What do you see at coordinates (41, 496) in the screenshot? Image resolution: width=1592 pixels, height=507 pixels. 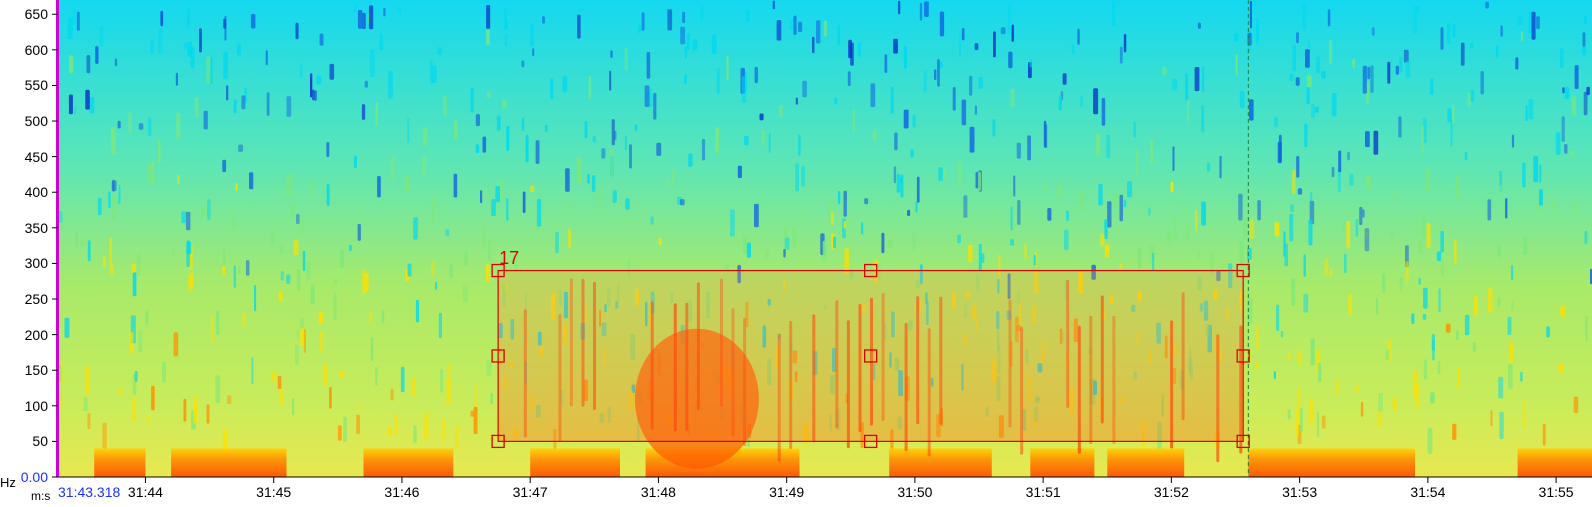 I see `x-axis-unit: m:s` at bounding box center [41, 496].